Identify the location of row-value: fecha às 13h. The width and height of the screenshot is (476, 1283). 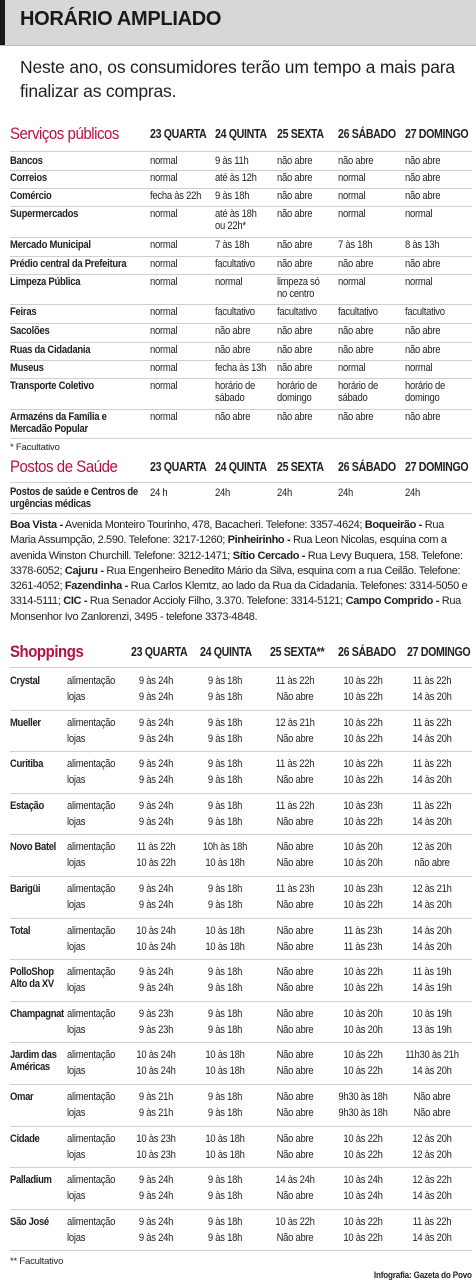
(240, 368).